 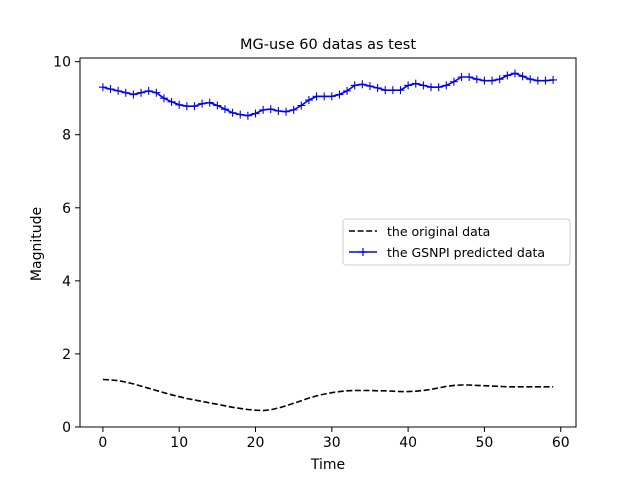 What do you see at coordinates (66, 428) in the screenshot?
I see `y-tick-label-0: 0` at bounding box center [66, 428].